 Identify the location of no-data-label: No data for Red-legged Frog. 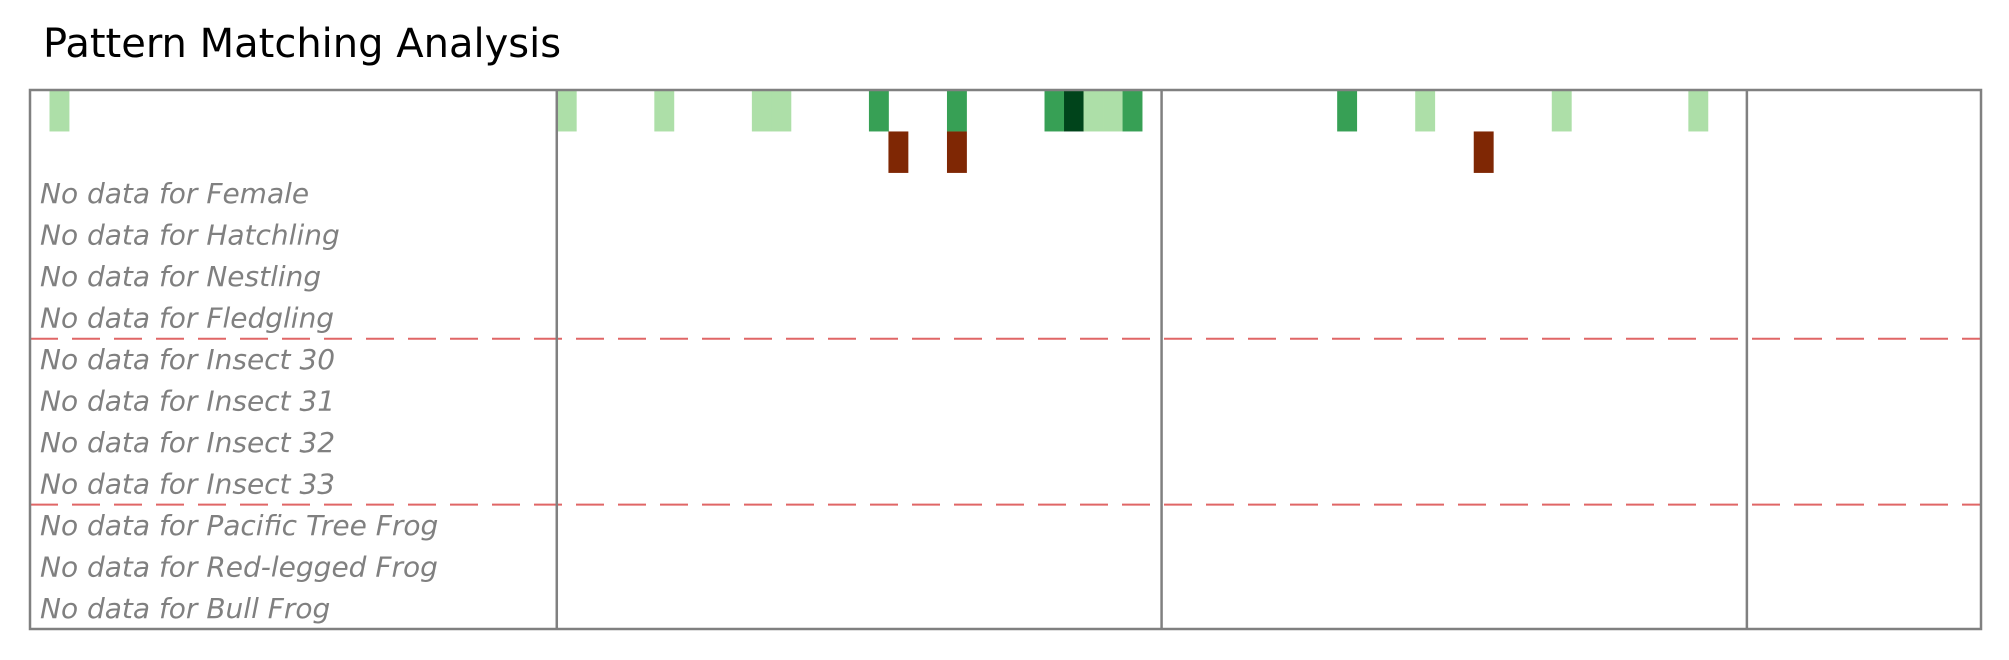
(239, 566).